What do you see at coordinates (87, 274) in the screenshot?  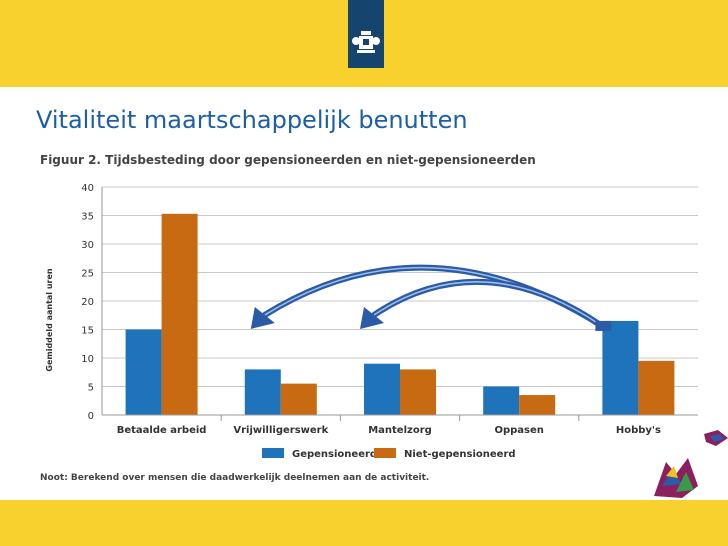 I see `y-tick-label: 25` at bounding box center [87, 274].